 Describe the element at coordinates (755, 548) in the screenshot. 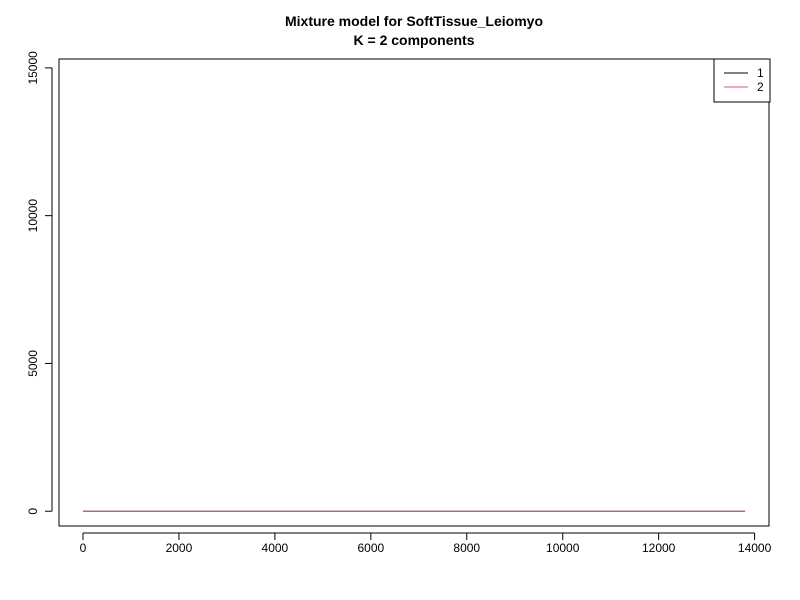

I see `x-tick-label: 14000` at that location.